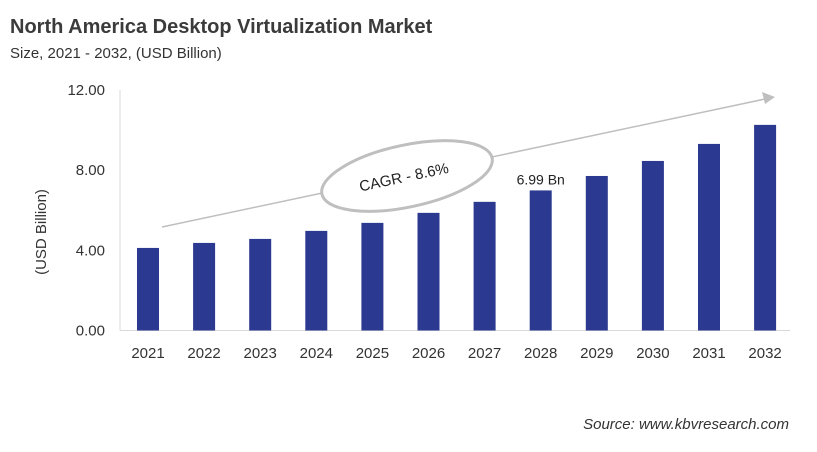  I want to click on x-tick-label: 2024, so click(316, 353).